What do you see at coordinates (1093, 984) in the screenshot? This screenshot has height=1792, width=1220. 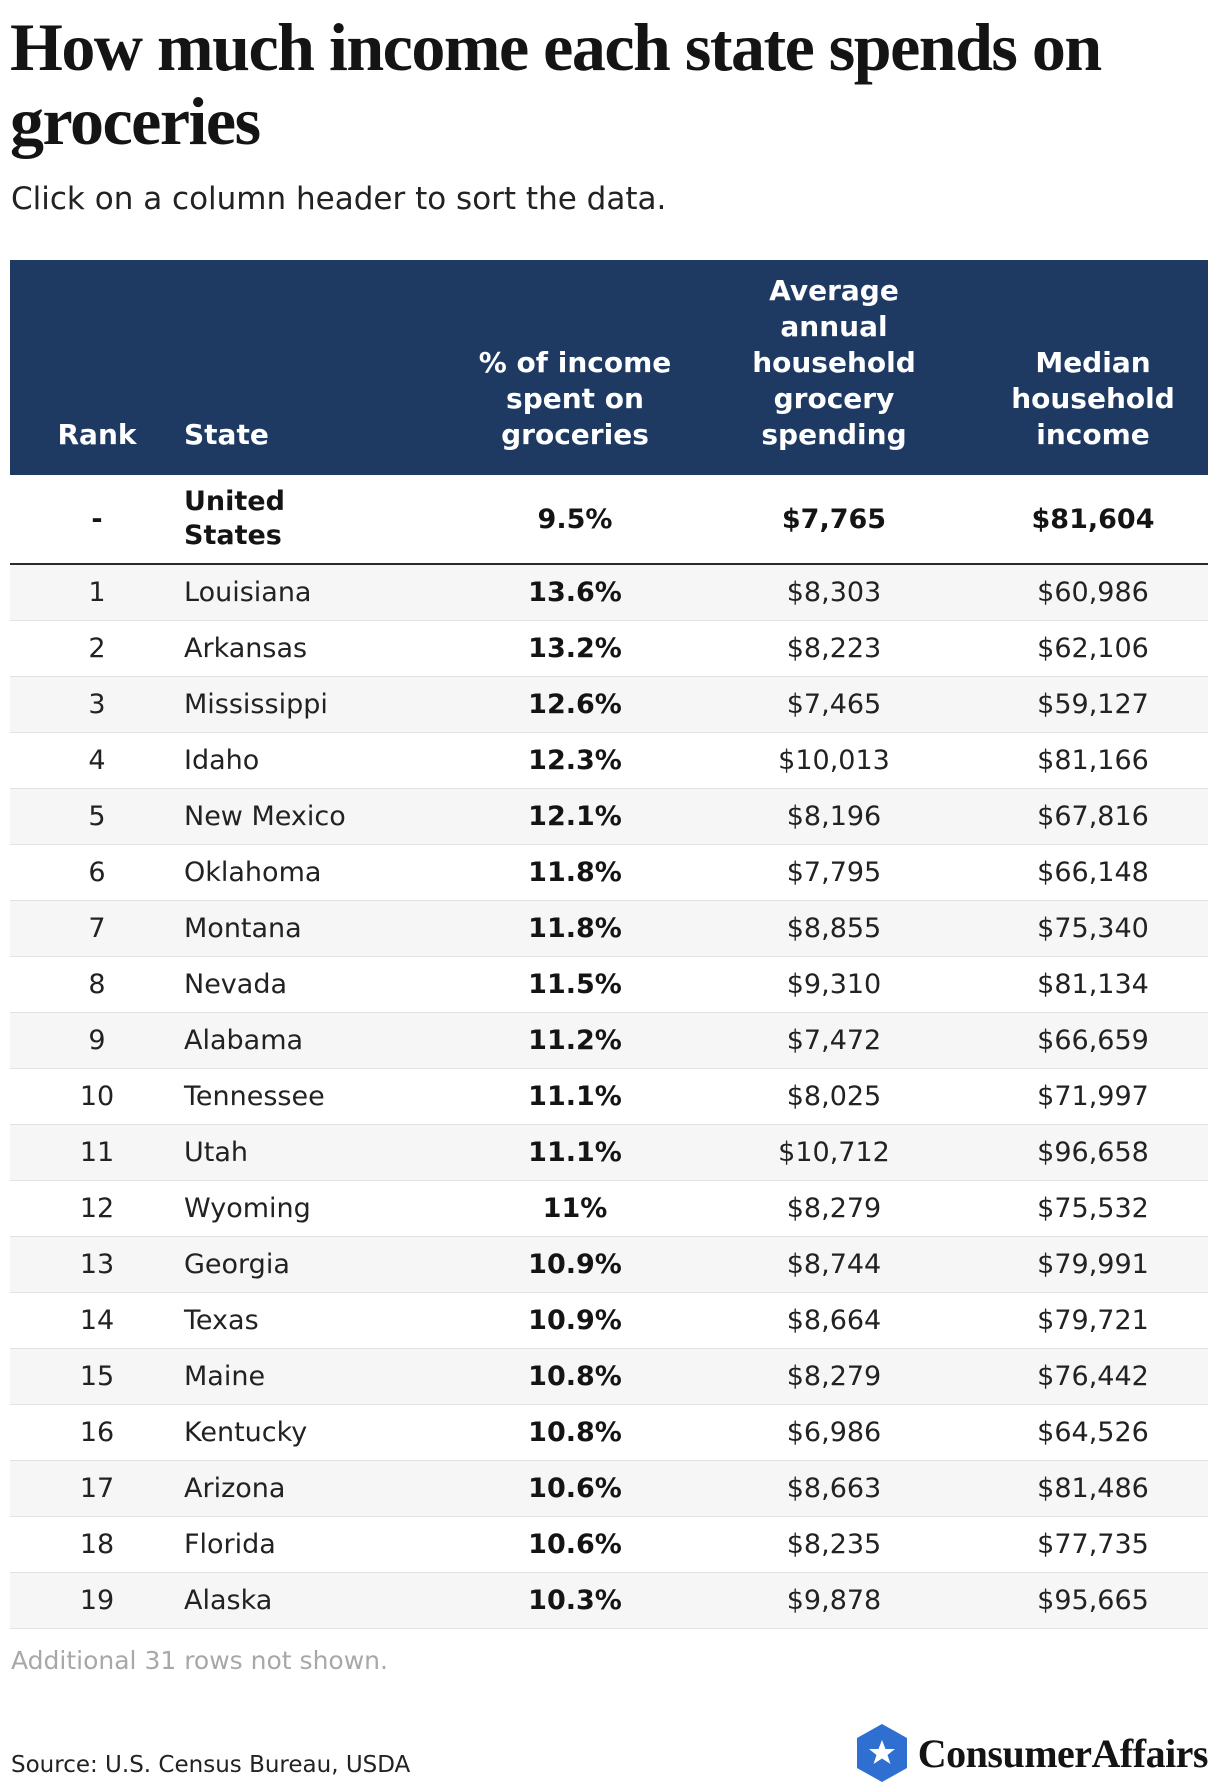 I see `cell-median-income: $81,134` at bounding box center [1093, 984].